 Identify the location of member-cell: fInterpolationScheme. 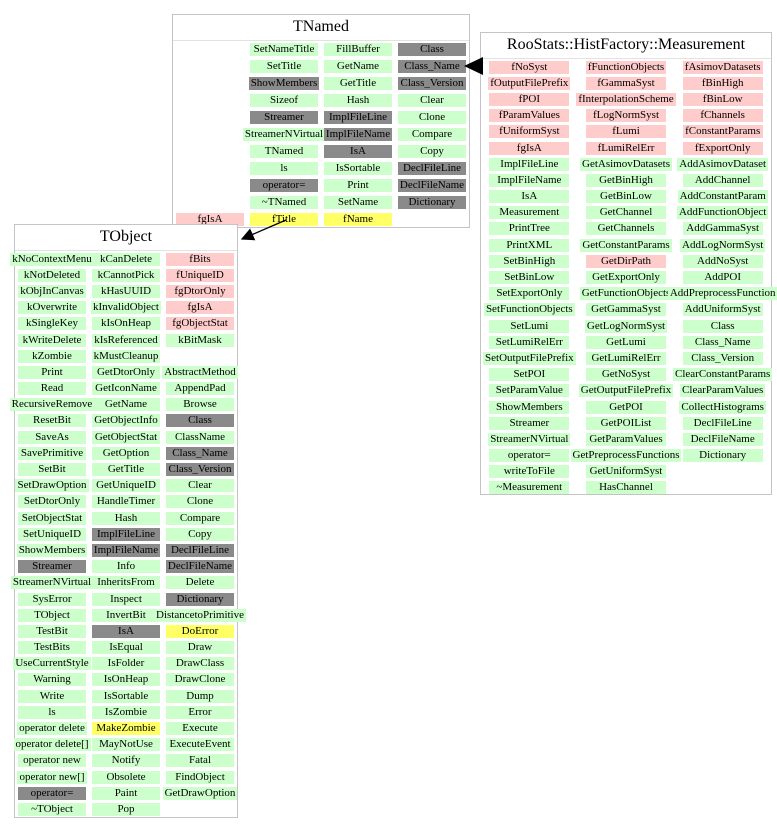
(626, 99).